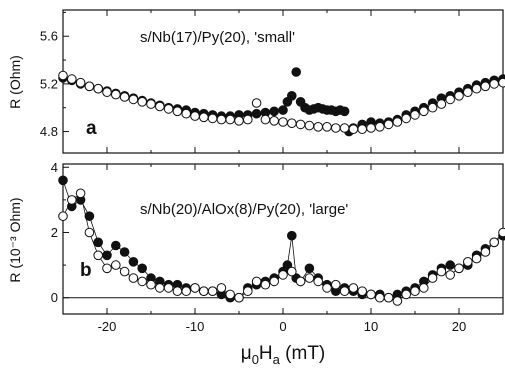 The width and height of the screenshot is (505, 369). What do you see at coordinates (282, 326) in the screenshot?
I see `x-tick-label: 0` at bounding box center [282, 326].